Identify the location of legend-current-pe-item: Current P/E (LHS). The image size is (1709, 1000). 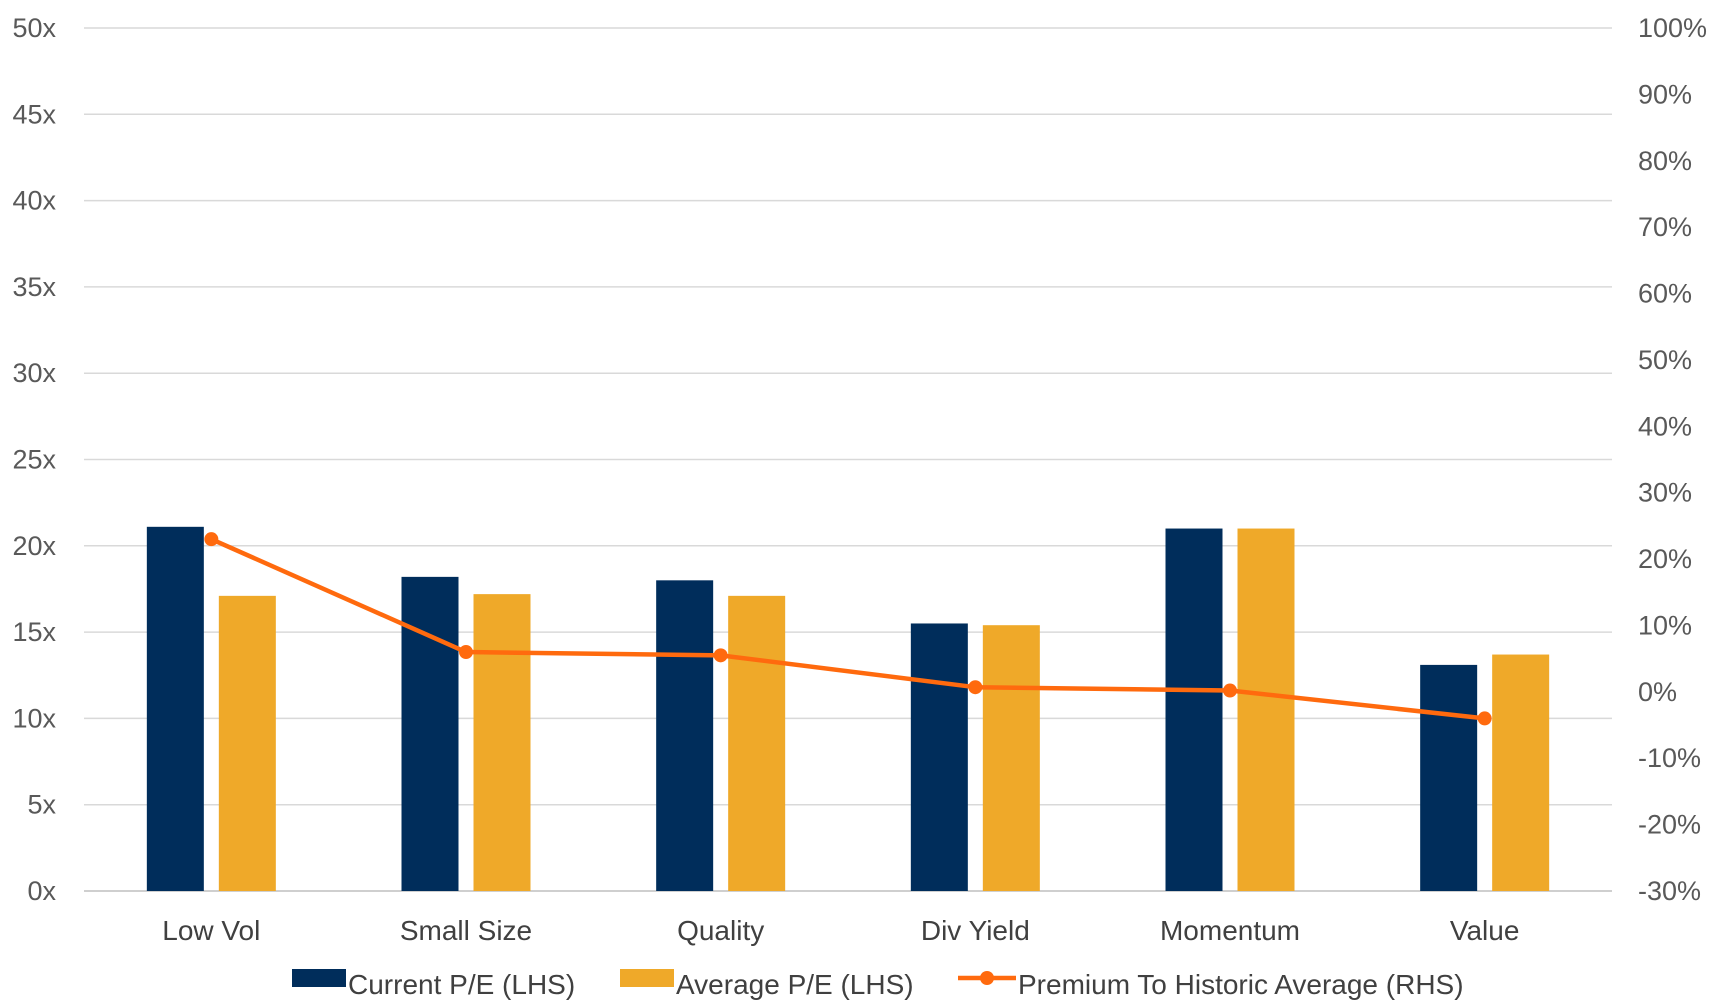
(433, 984).